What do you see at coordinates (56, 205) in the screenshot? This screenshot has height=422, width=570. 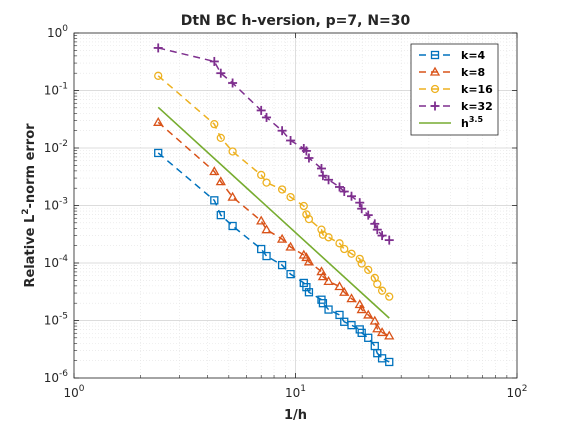 I see `y-tick-label: 10⁻³` at bounding box center [56, 205].